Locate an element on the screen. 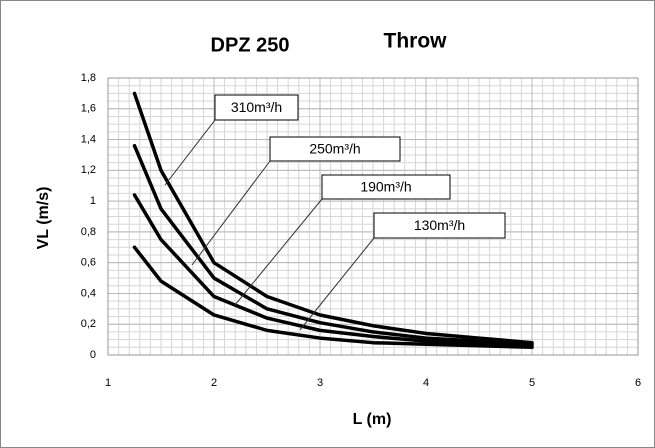  y-tick-label: 0,2 is located at coordinates (88, 324).